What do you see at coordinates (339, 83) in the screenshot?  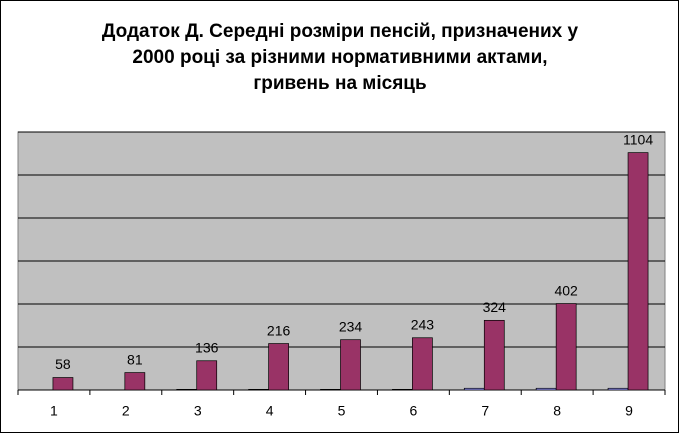 I see `chart-title: гривень на місяць` at bounding box center [339, 83].